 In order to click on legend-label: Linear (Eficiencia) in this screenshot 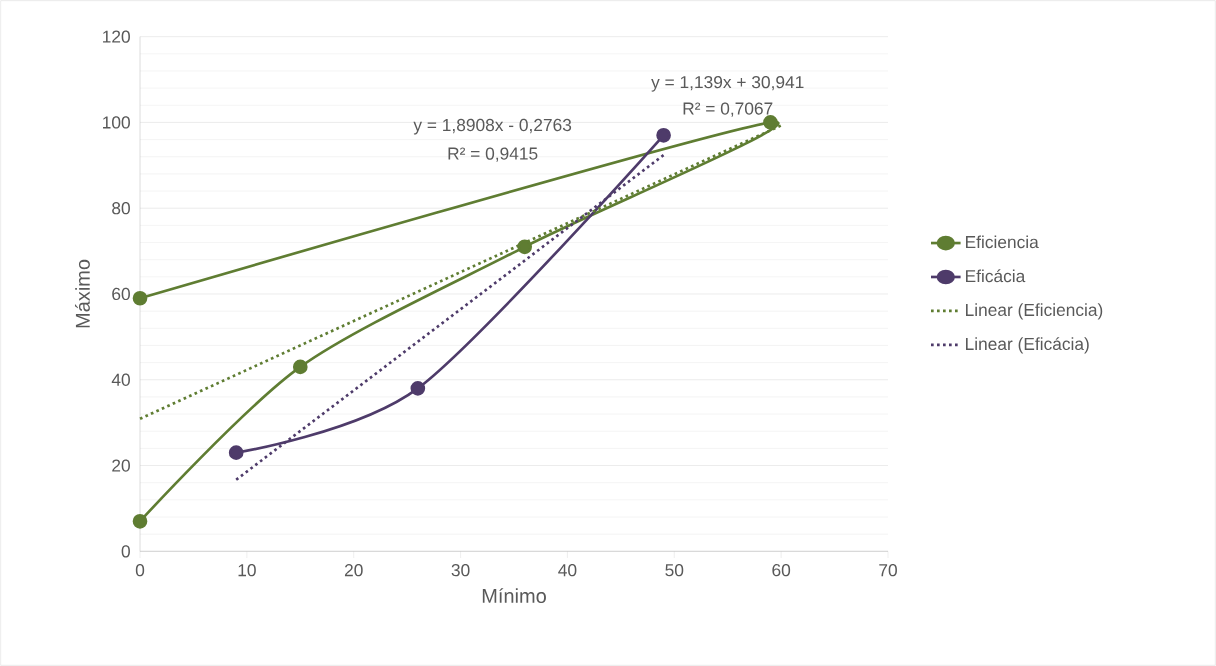, I will do `click(1034, 311)`.